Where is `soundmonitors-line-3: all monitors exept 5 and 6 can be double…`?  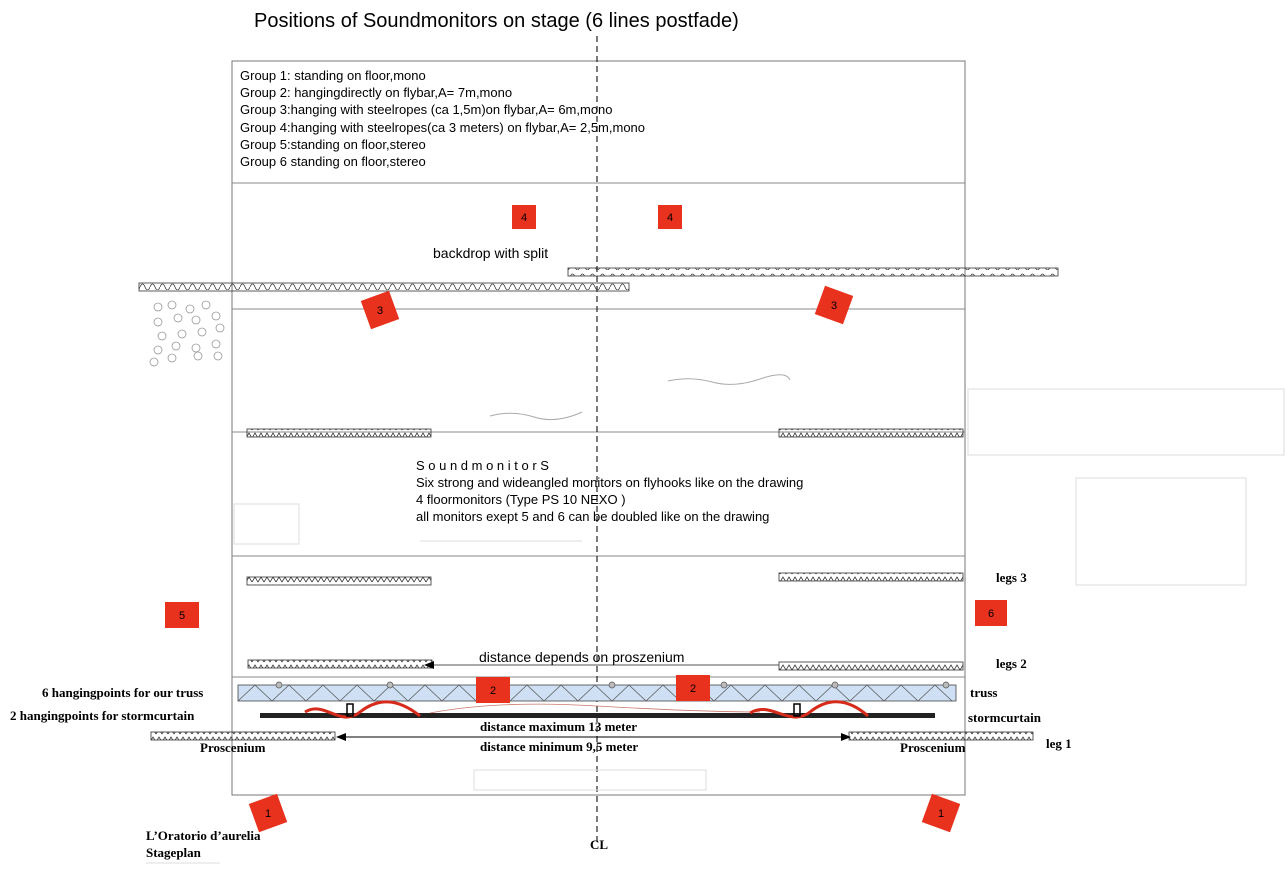
soundmonitors-line-3: all monitors exept 5 and 6 can be double… is located at coordinates (592, 516).